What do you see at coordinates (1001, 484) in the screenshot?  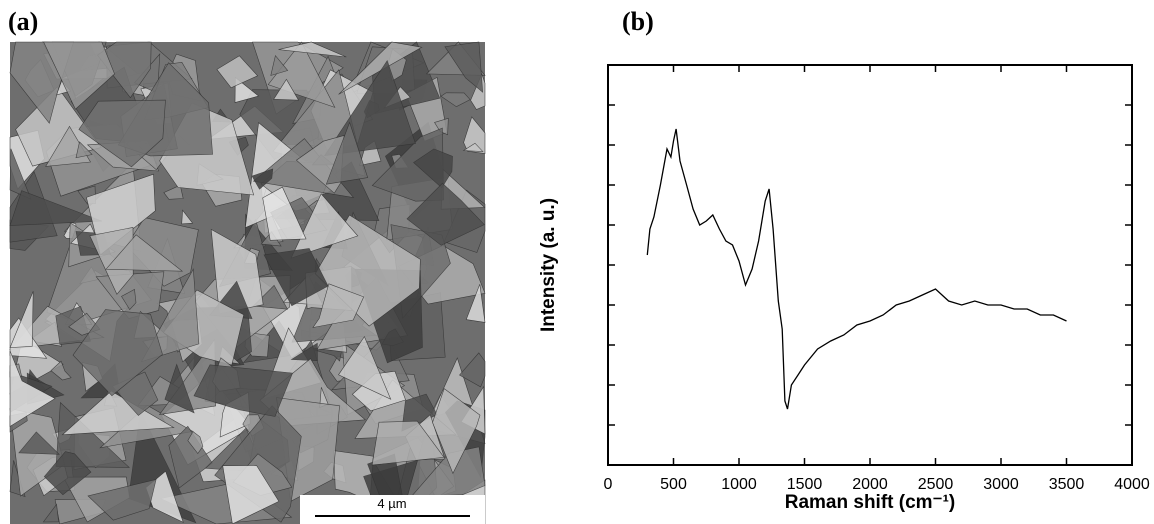 I see `x-tick-label: 3000` at bounding box center [1001, 484].